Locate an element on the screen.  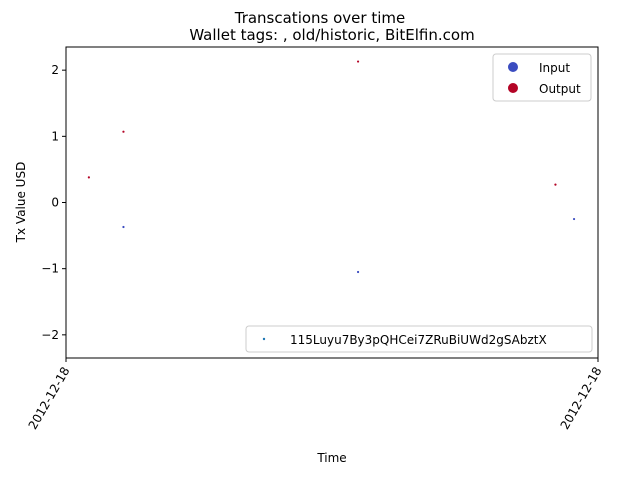
chart-title: Transcations over time is located at coordinates (320, 18).